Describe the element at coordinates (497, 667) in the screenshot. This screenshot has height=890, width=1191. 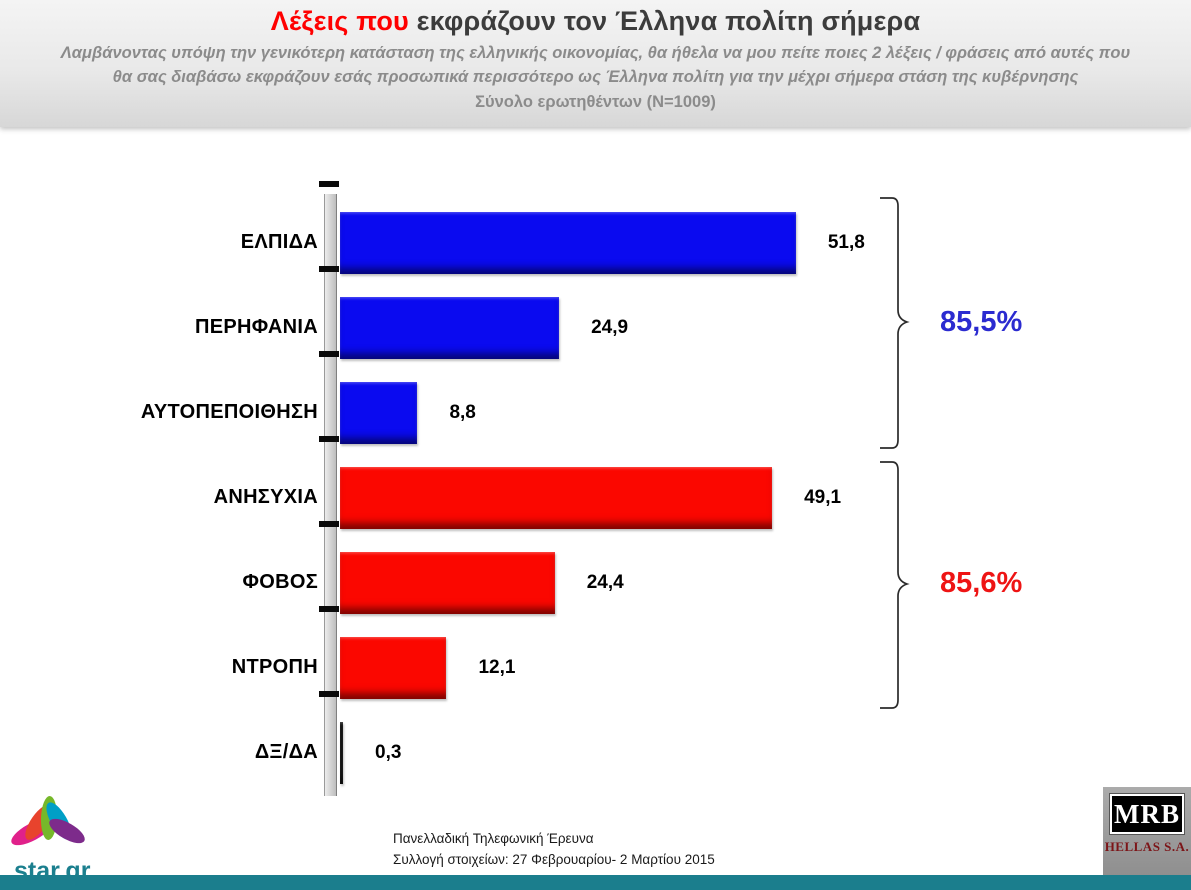
I see `bar-value: 12,1` at that location.